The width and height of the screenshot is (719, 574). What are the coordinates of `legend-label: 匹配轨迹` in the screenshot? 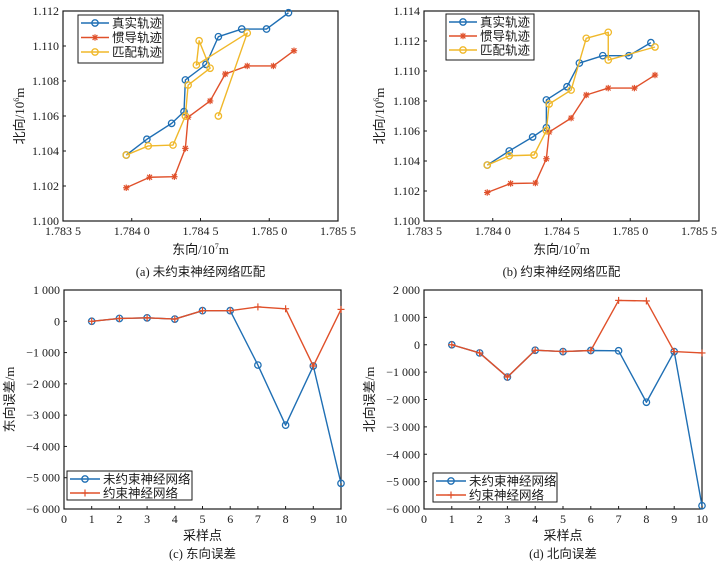 It's located at (137, 53).